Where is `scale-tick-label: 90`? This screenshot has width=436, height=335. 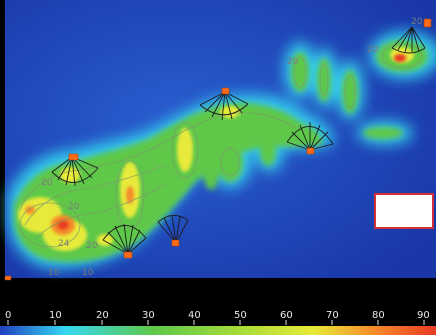 scale-tick-label: 90 is located at coordinates (423, 315).